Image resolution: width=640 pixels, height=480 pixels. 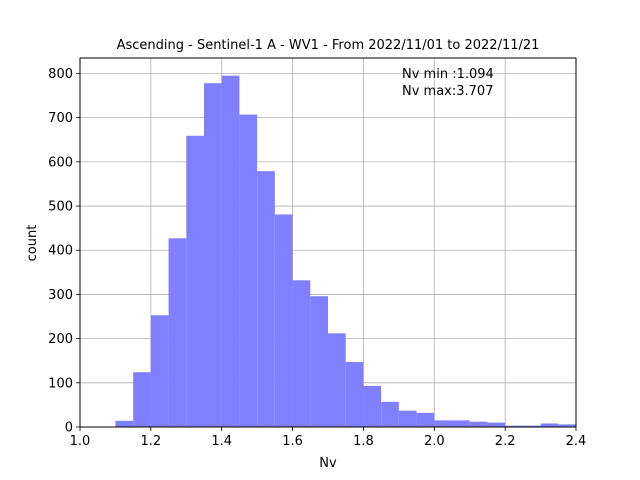 What do you see at coordinates (60, 295) in the screenshot?
I see `y-tick-label: 300` at bounding box center [60, 295].